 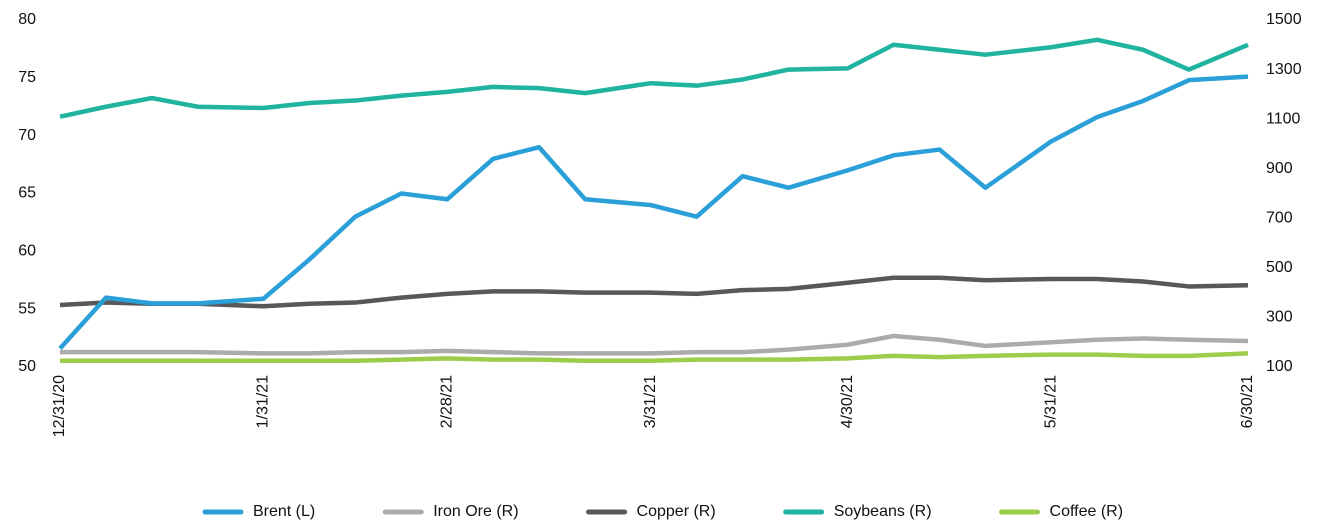 What do you see at coordinates (1247, 401) in the screenshot?
I see `x-tick-label: 6/30/21` at bounding box center [1247, 401].